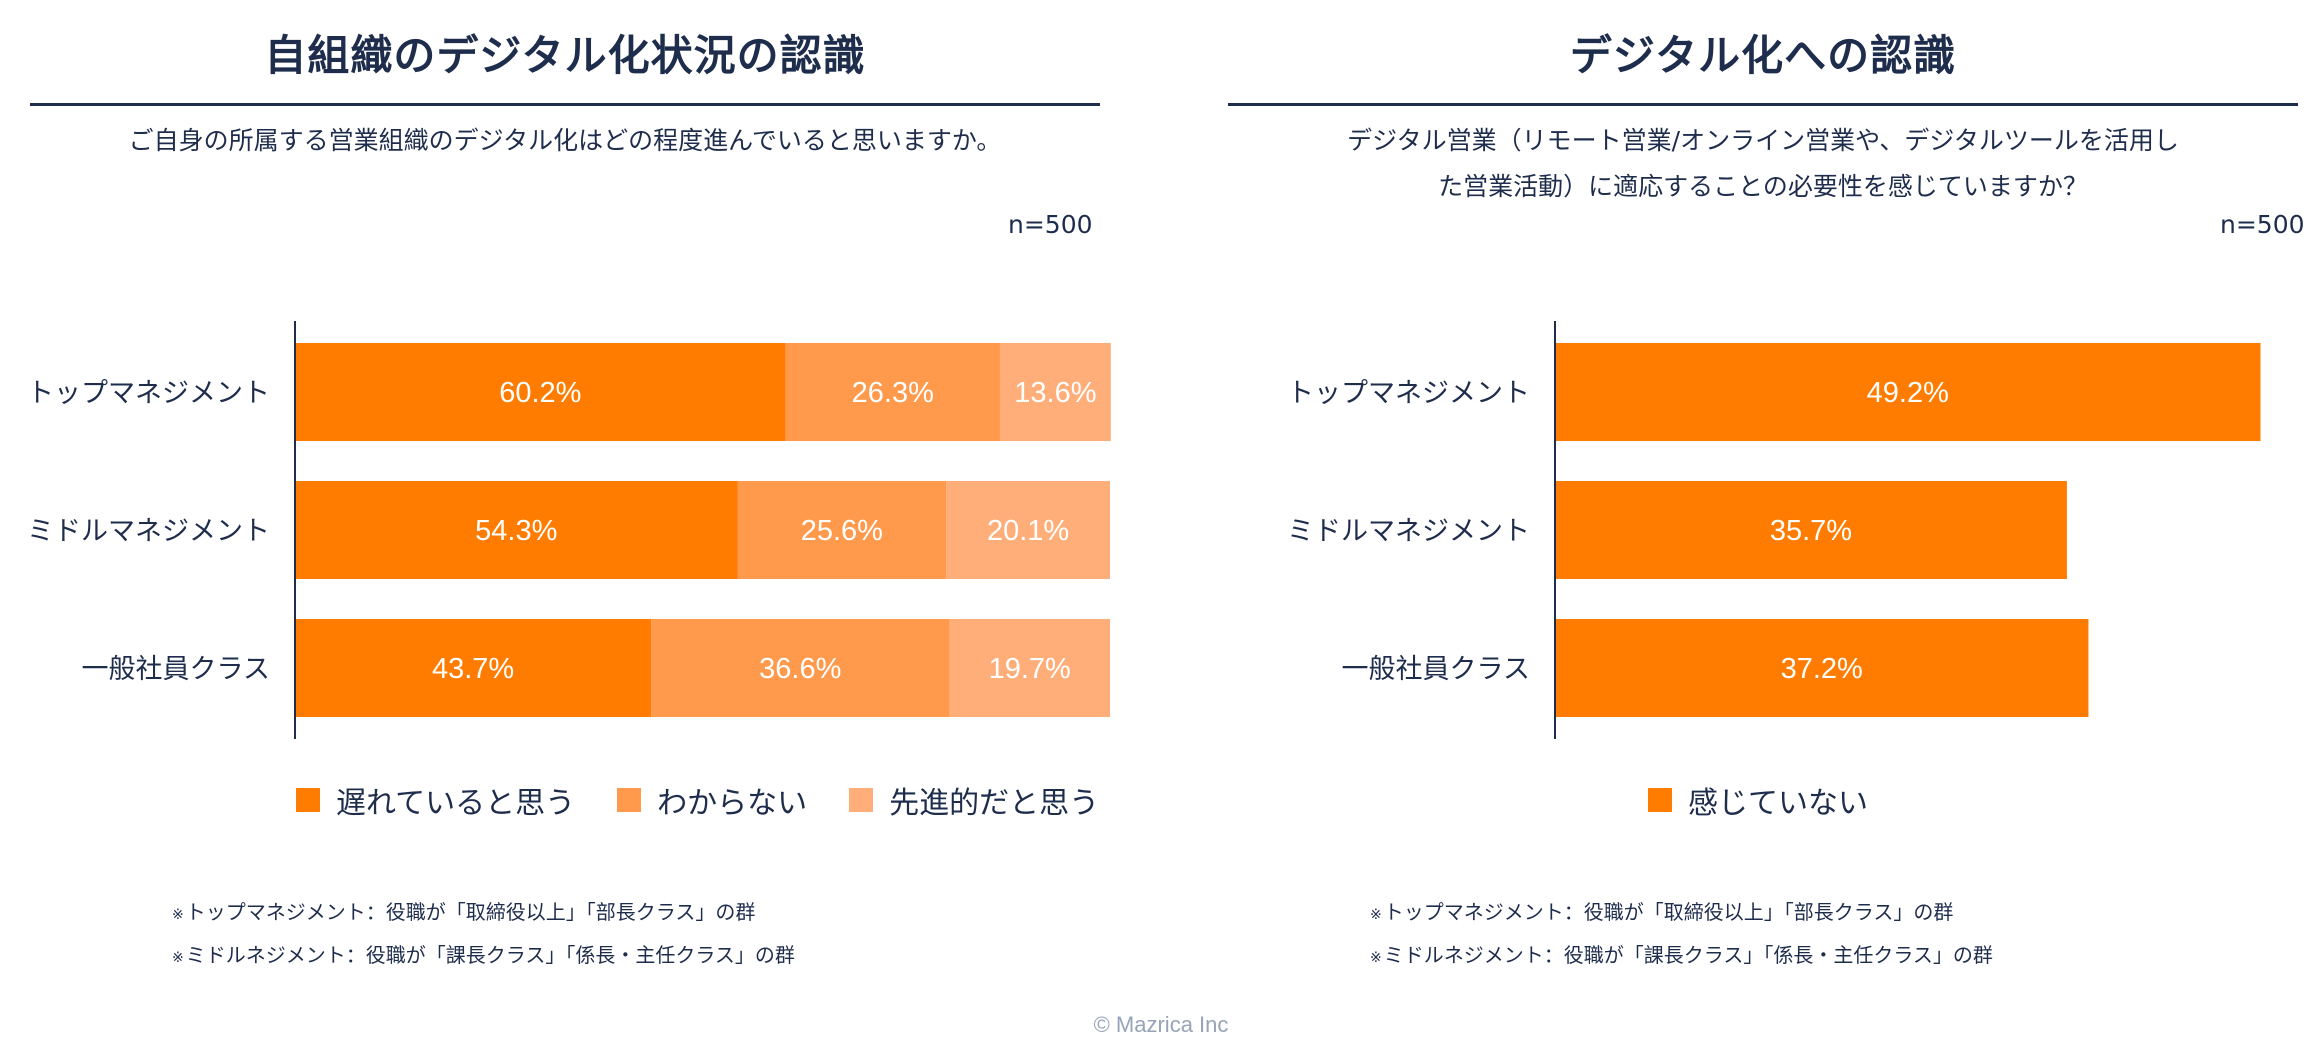 This screenshot has height=1060, width=2322. I want to click on legend-item: 遅れていると思う, so click(435, 800).